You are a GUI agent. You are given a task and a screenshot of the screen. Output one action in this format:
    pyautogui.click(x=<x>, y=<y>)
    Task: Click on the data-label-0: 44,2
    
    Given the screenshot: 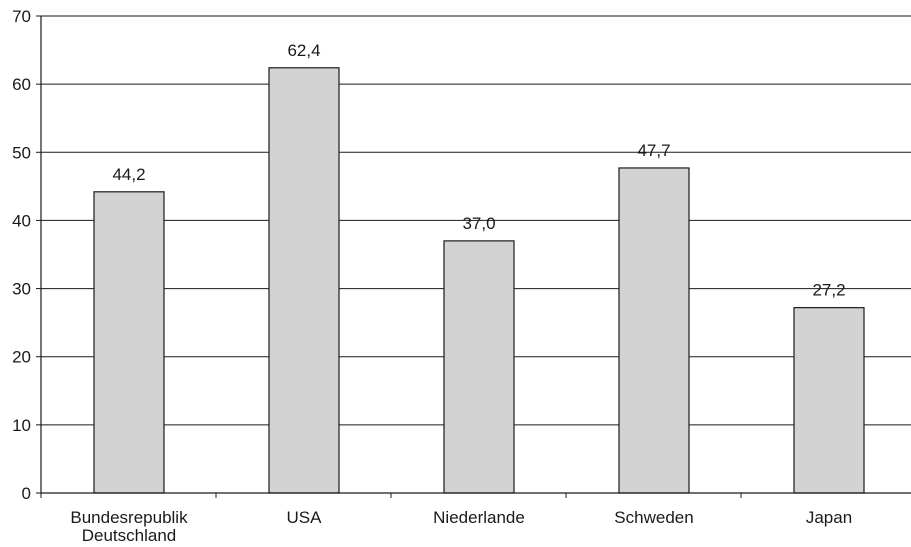 What is the action you would take?
    pyautogui.click(x=128, y=174)
    